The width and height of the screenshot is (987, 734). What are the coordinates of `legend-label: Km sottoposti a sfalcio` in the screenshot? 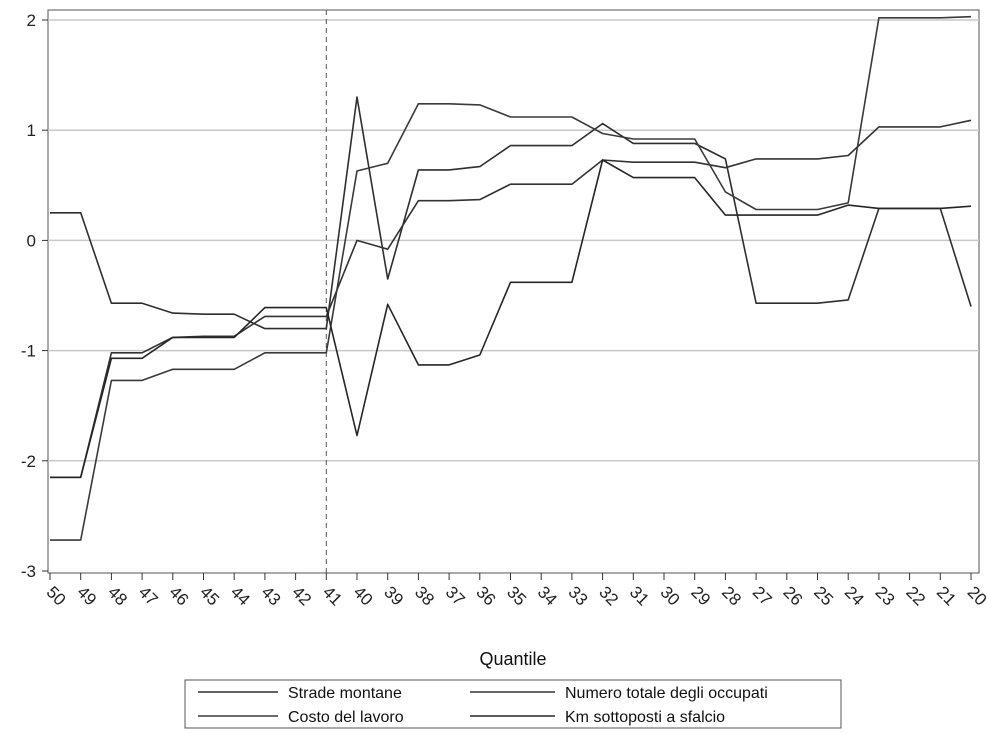 It's located at (645, 717).